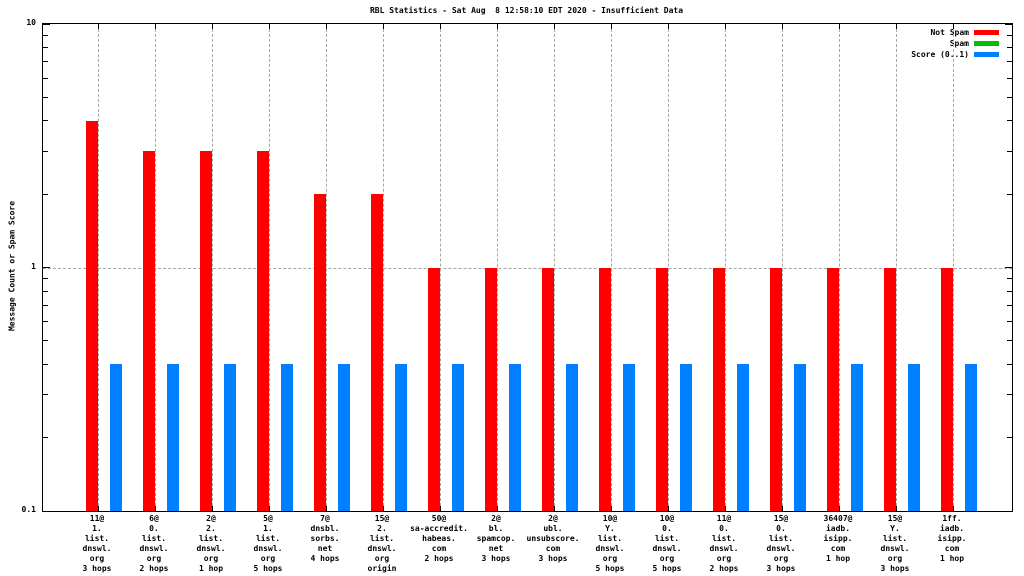 The height and width of the screenshot is (576, 1024). What do you see at coordinates (31, 22) in the screenshot?
I see `y-tick-label: 10` at bounding box center [31, 22].